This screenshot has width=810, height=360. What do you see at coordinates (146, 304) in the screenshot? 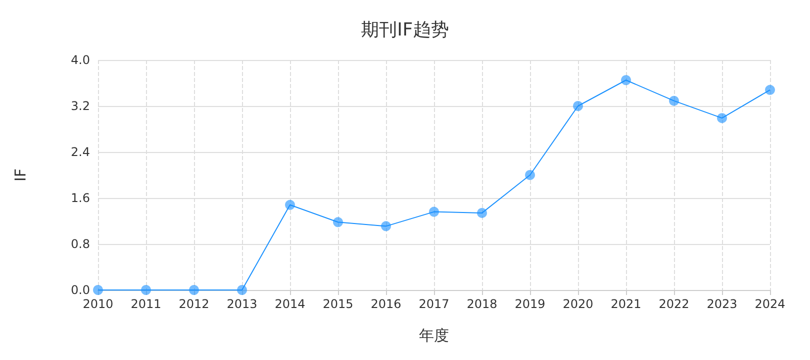
I see `x-tick-label: 2011` at bounding box center [146, 304].